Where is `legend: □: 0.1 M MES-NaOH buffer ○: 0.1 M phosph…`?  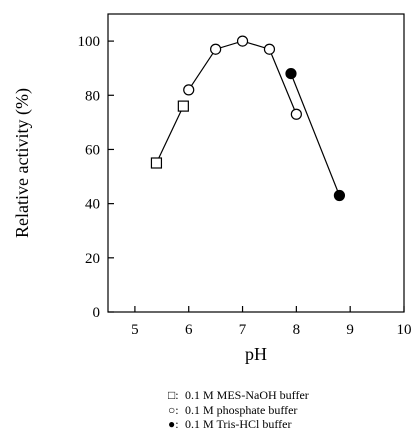
legend: □: 0.1 M MES-NaOH buffer ○: 0.1 M phosph… is located at coordinates (238, 410).